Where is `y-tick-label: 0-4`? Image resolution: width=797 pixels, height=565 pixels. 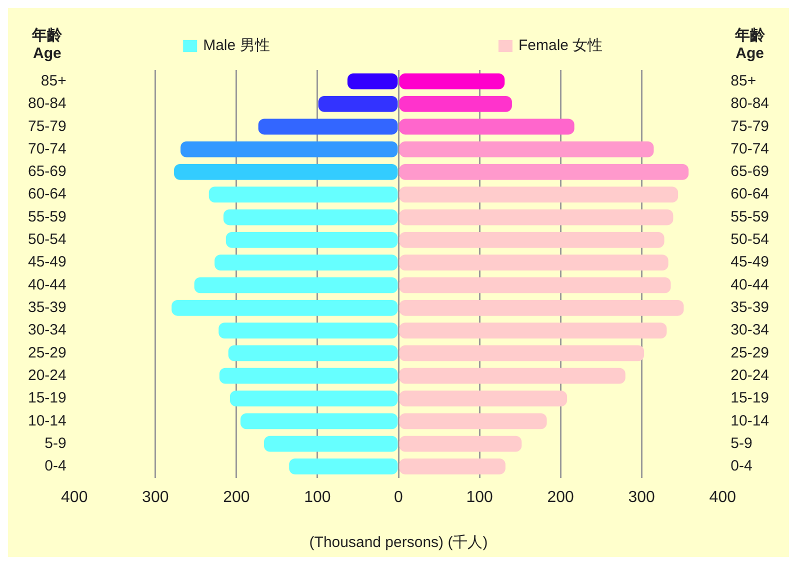 y-tick-label: 0-4 is located at coordinates (741, 466).